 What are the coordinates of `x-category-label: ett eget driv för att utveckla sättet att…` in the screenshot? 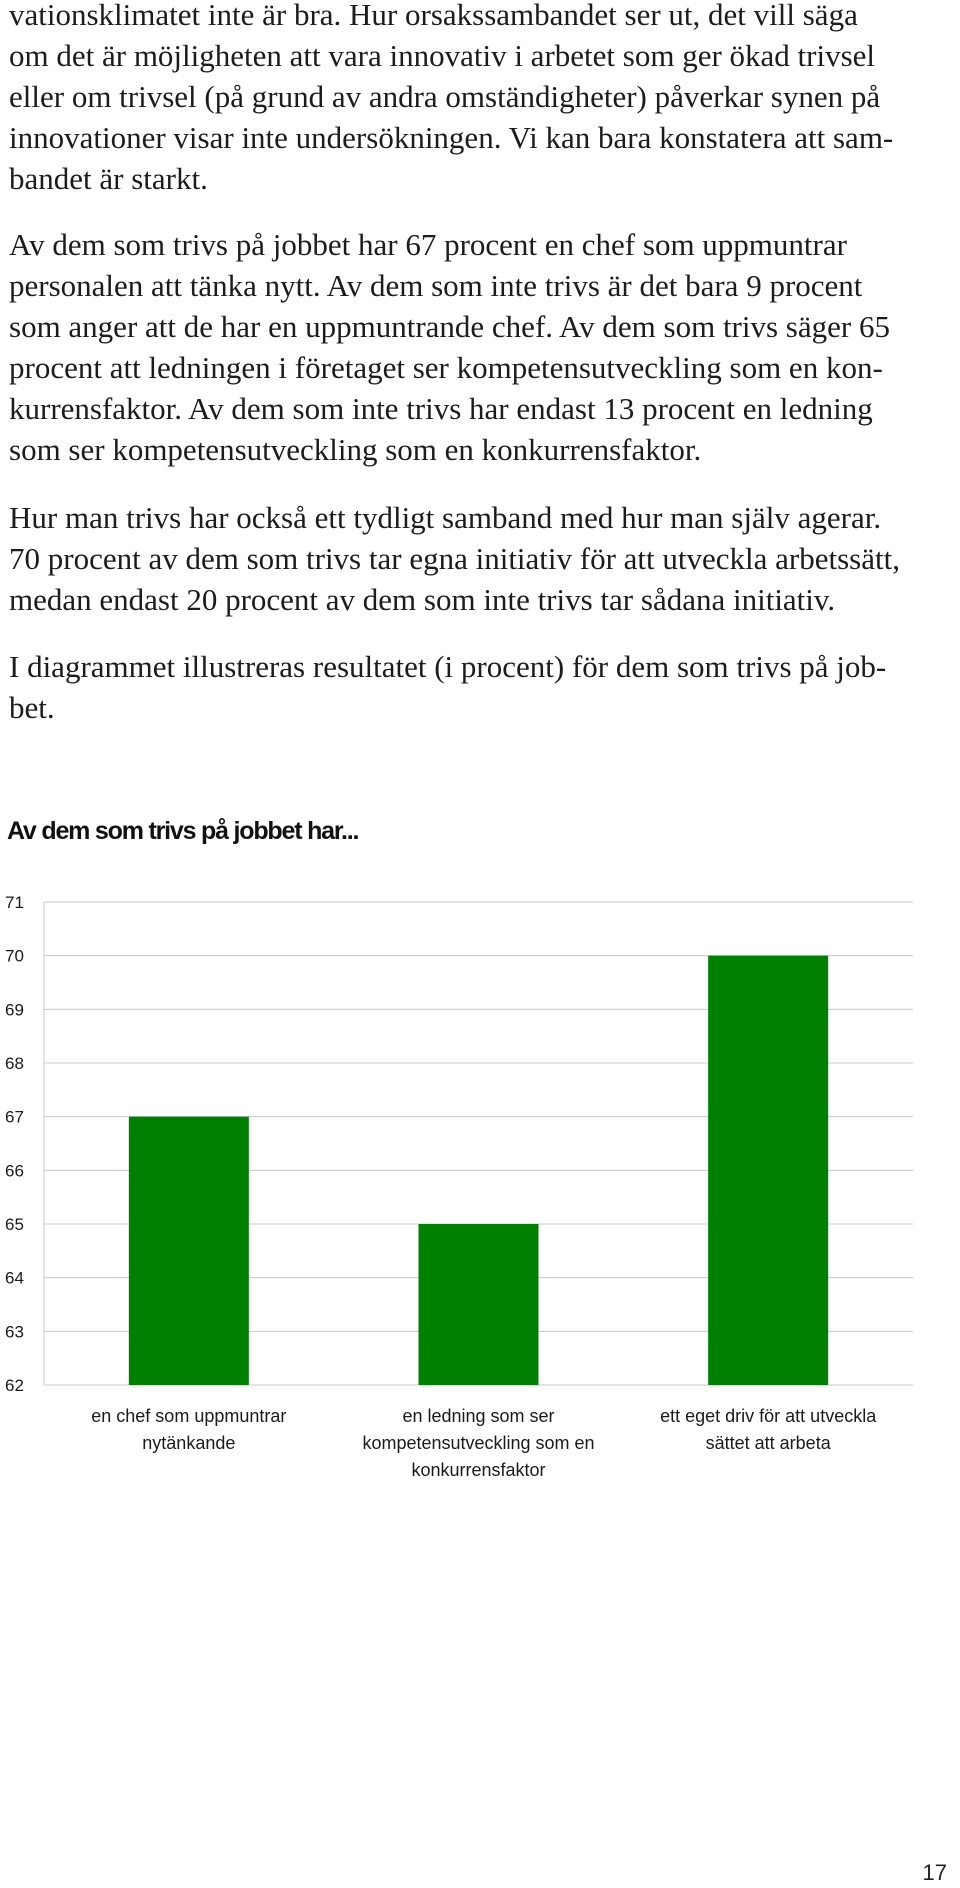 It's located at (768, 1429).